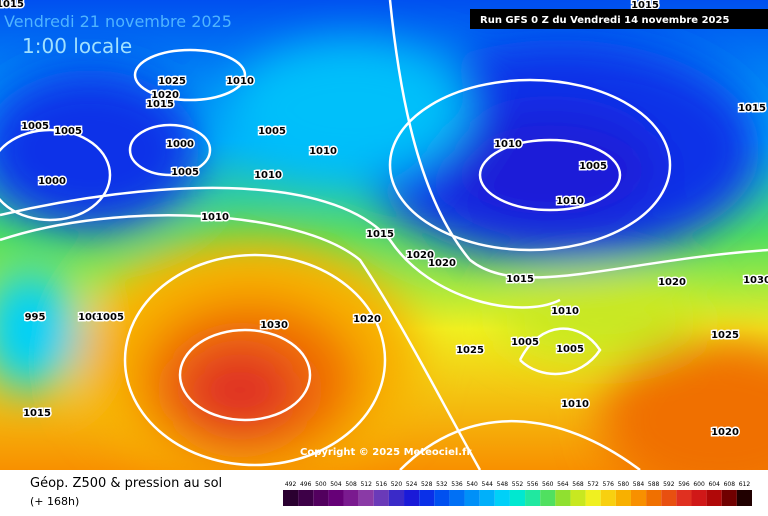  What do you see at coordinates (35, 317) in the screenshot?
I see `isobar-label: 995` at bounding box center [35, 317].